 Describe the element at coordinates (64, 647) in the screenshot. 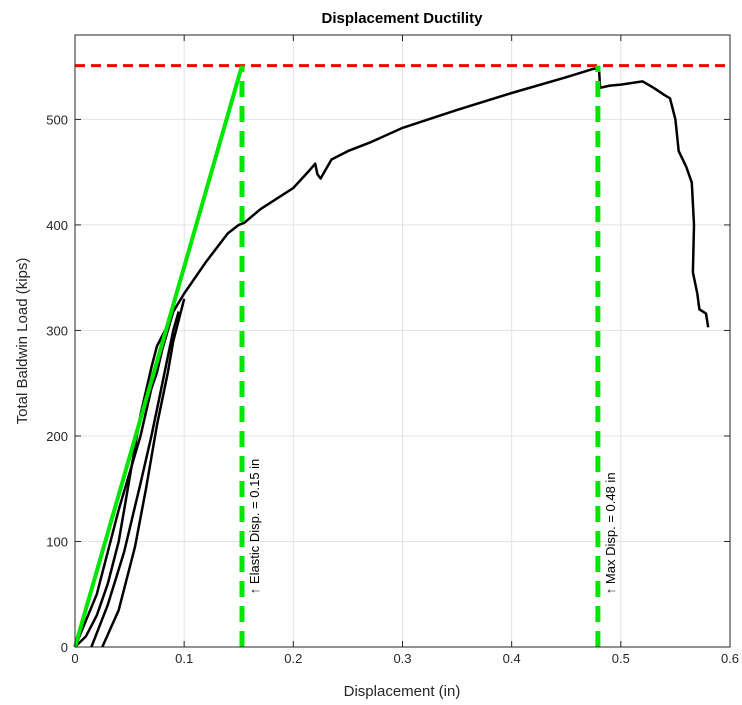

I see `y-tick-label: 0` at that location.